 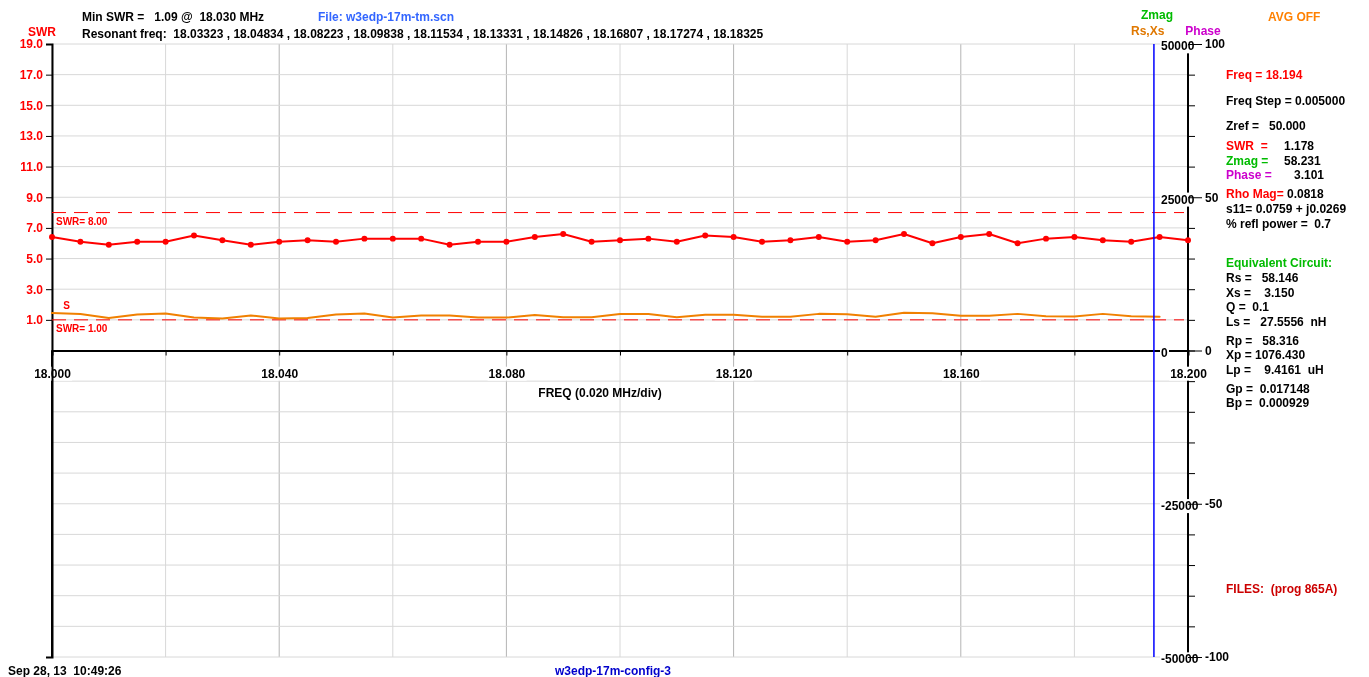 What do you see at coordinates (1178, 46) in the screenshot?
I see `y2-tick-label: 50000` at bounding box center [1178, 46].